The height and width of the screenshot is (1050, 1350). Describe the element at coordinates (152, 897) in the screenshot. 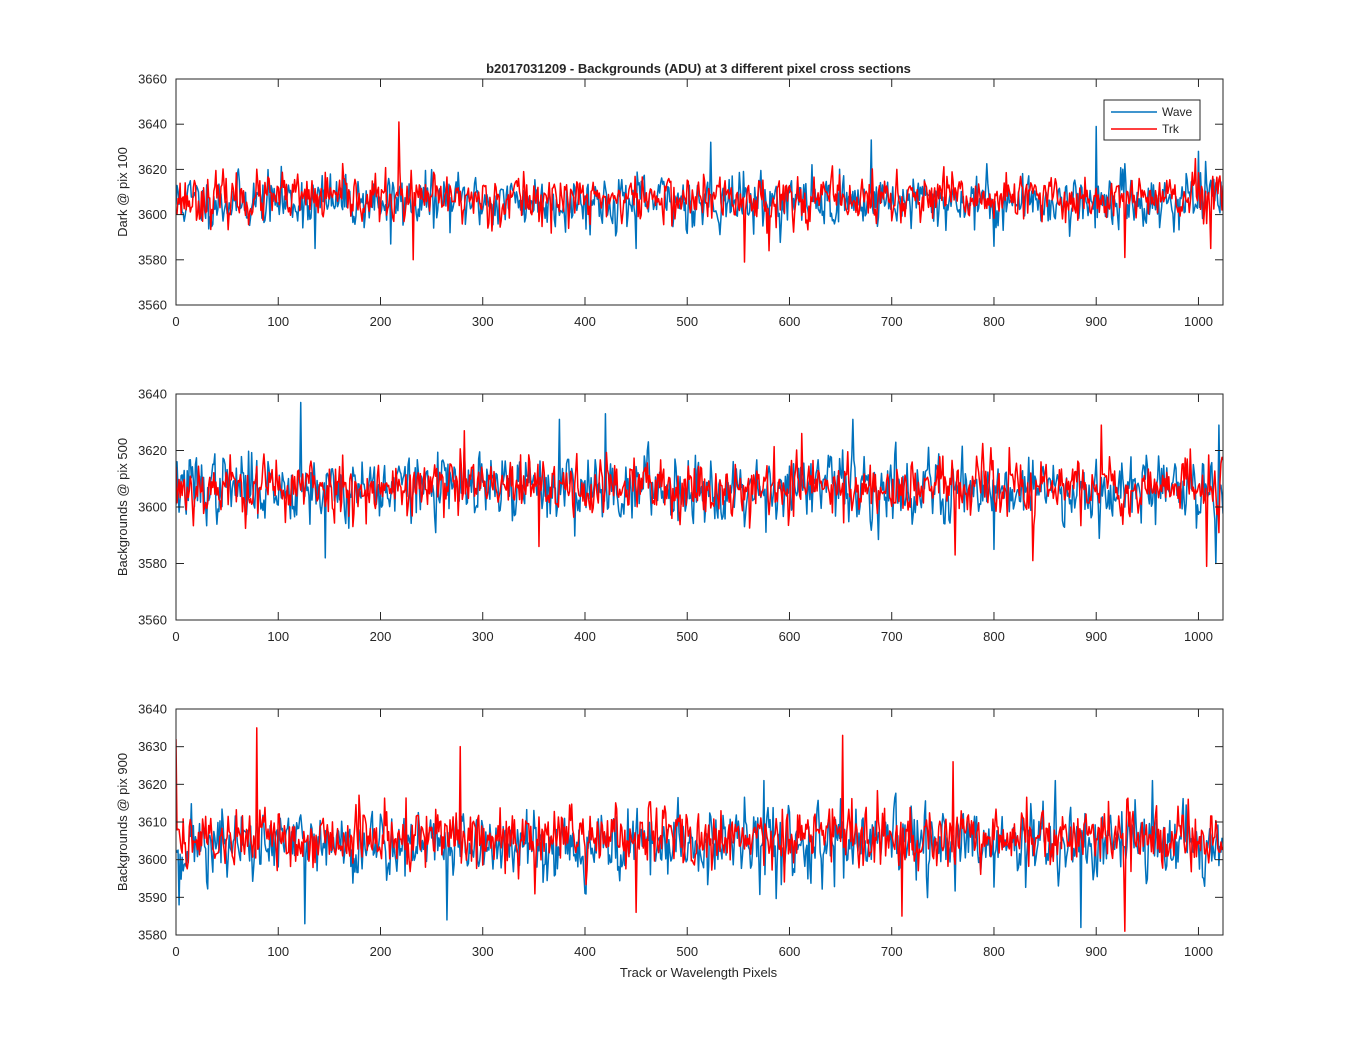

I see `y-tick-label: 3590` at that location.